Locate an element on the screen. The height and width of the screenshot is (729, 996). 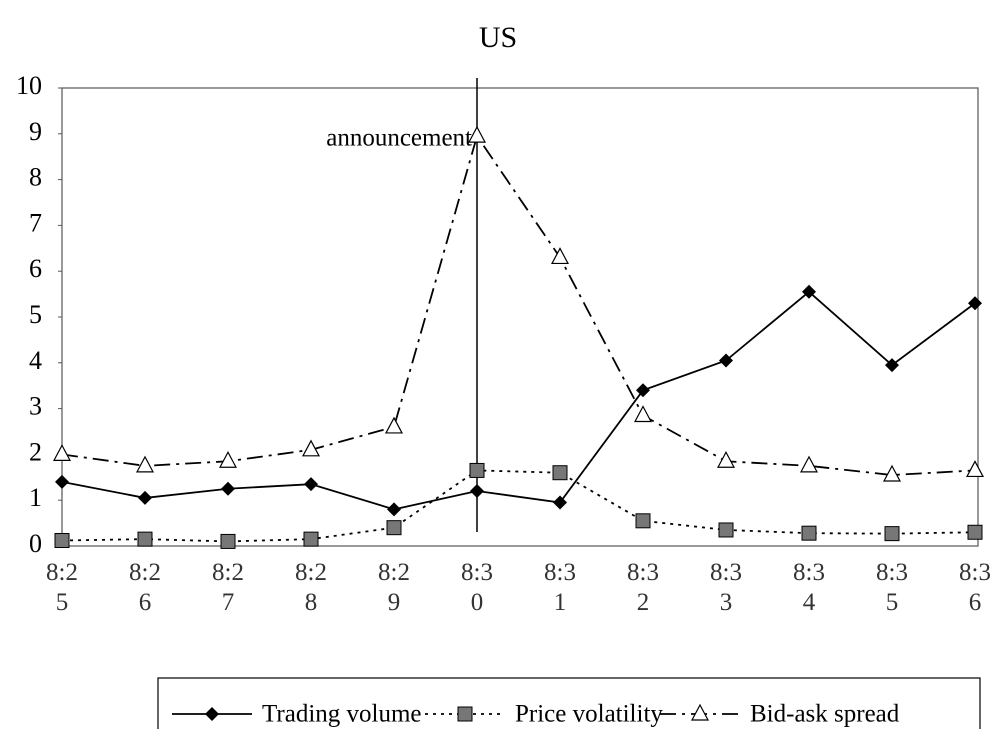
x-tick-label: 8:34 is located at coordinates (809, 587).